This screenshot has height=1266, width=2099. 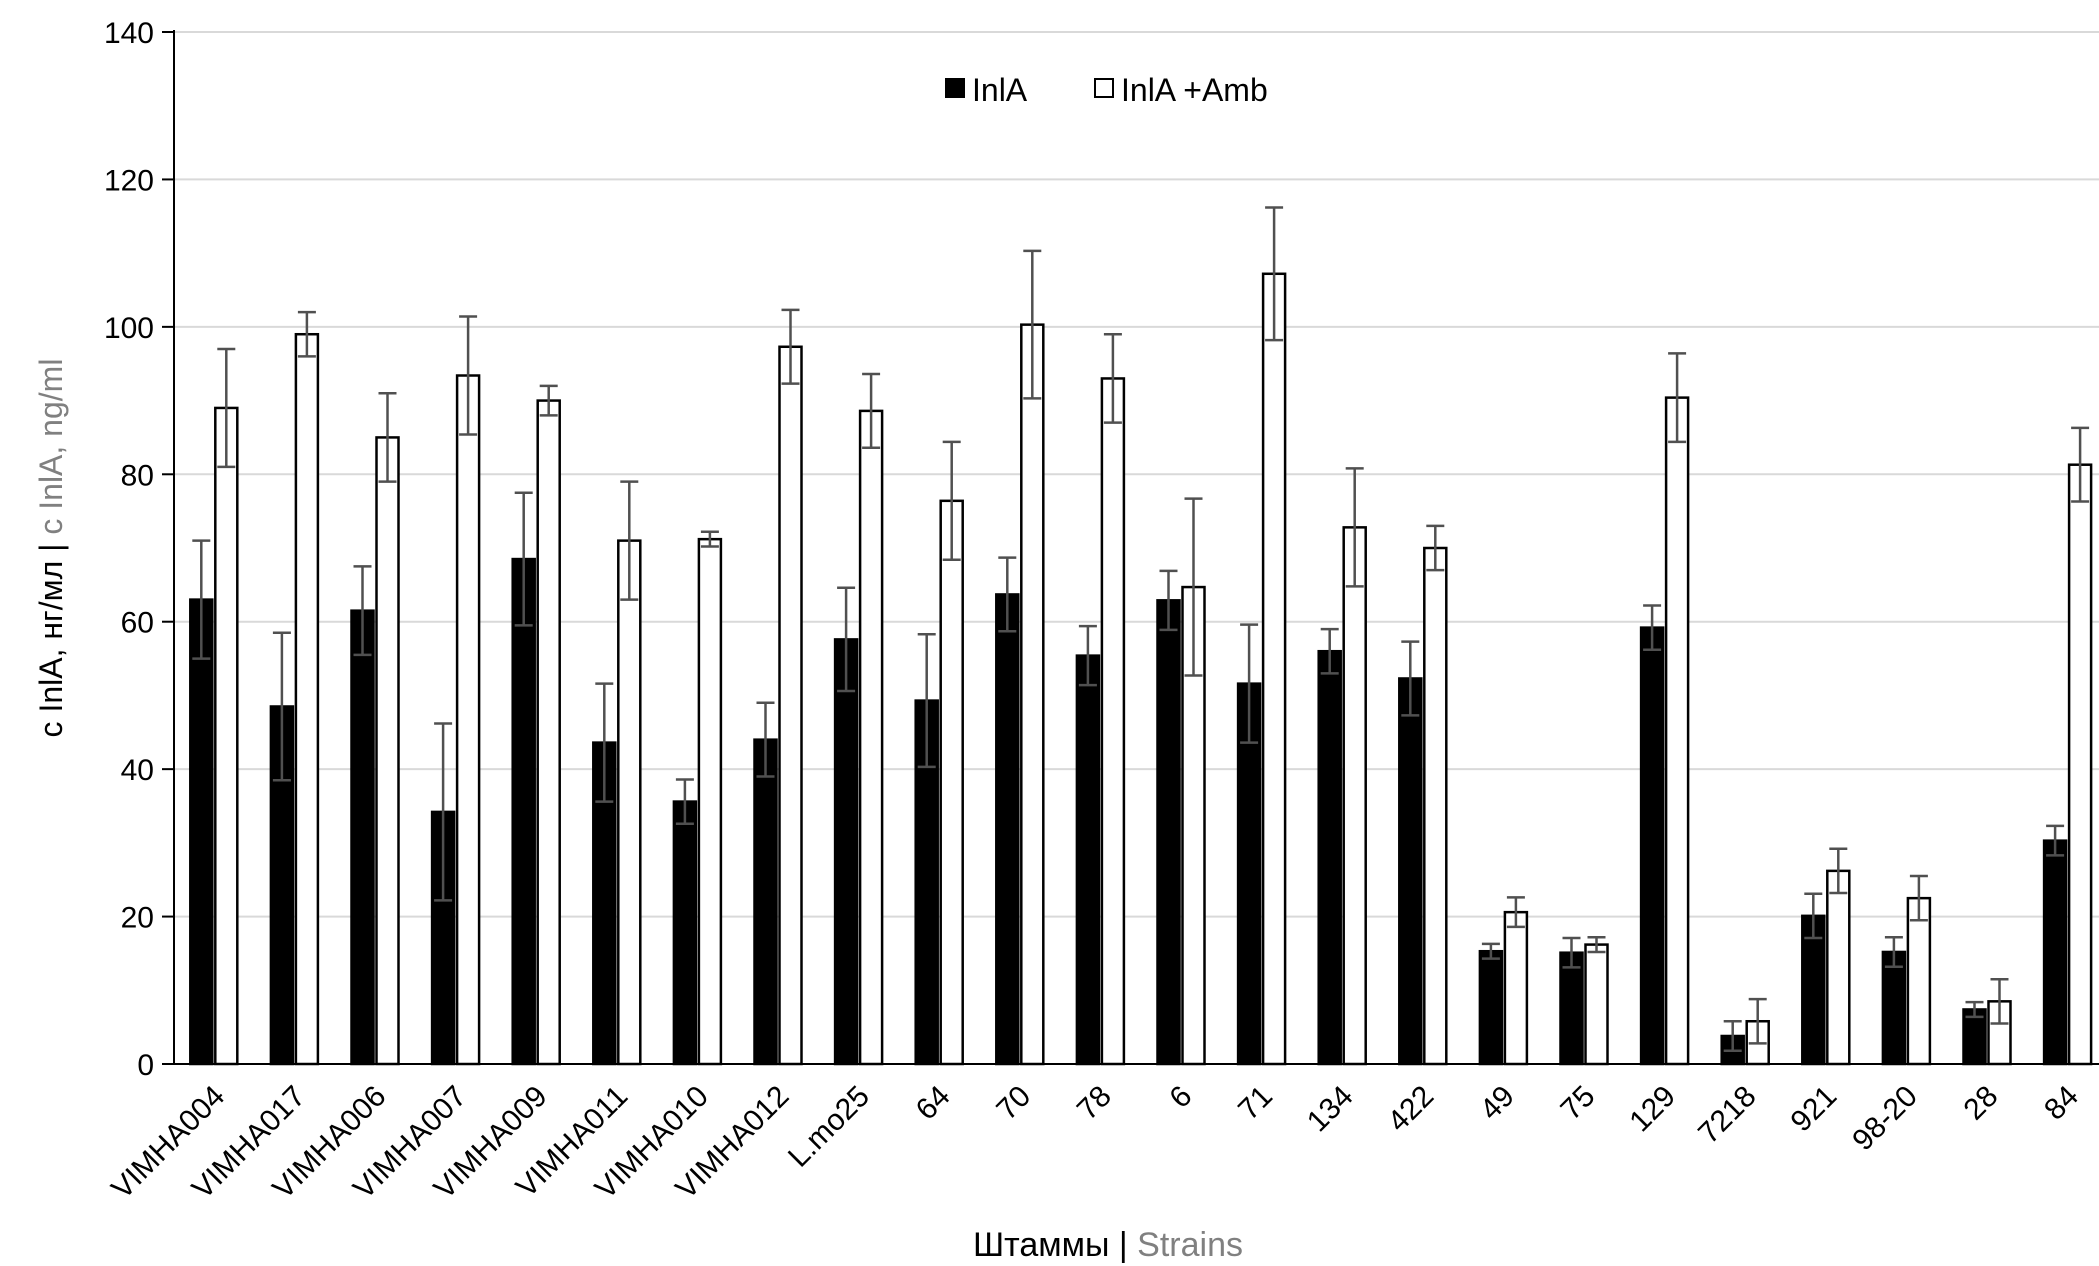 I want to click on y-axis-label-en: c InlA, ng/ml, so click(x=51, y=447).